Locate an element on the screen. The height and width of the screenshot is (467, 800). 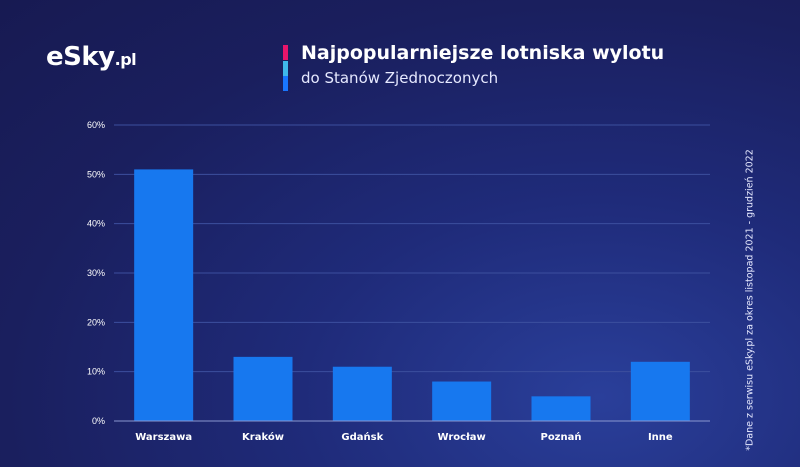
logo-text: eSky is located at coordinates (80, 57).